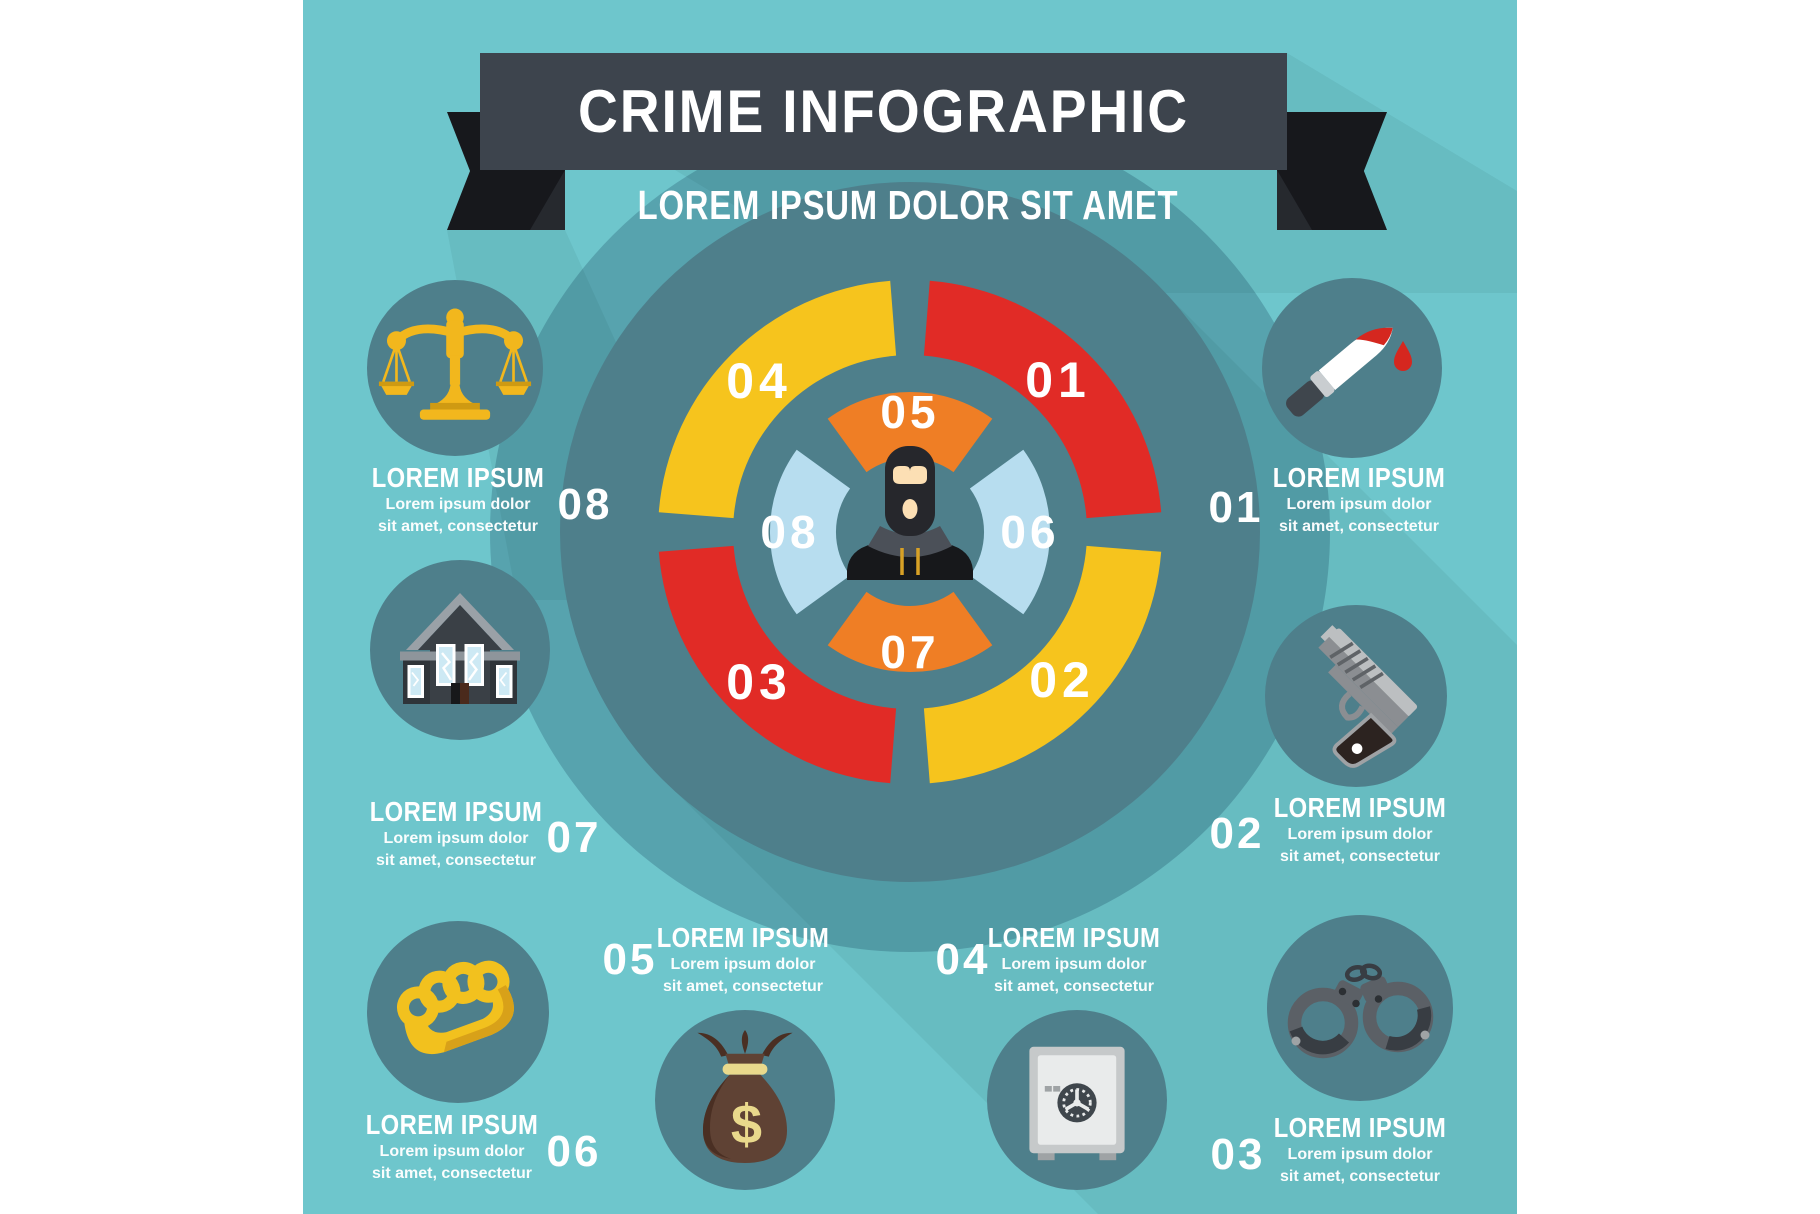  I want to click on title-banner: CRIME INFOGRAPHIC, so click(883, 111).